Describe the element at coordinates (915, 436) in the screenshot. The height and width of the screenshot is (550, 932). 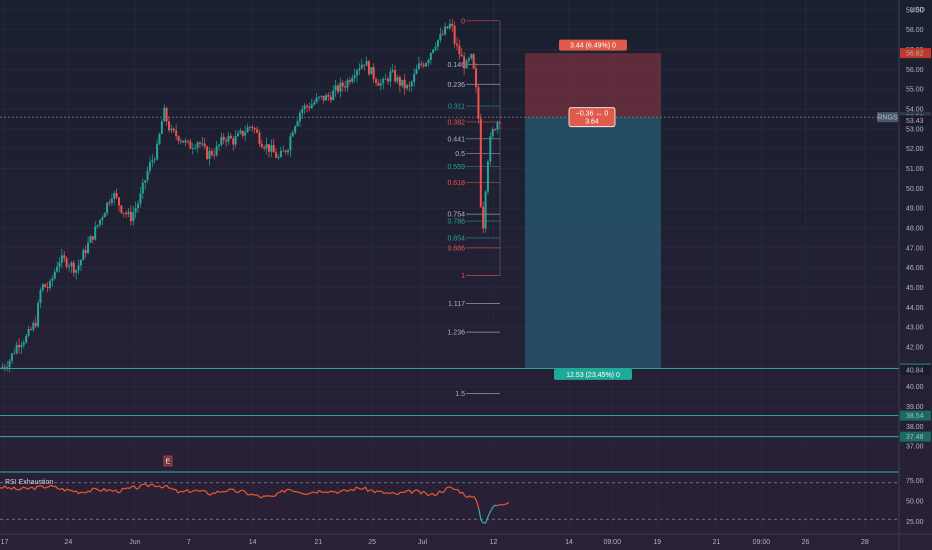
I see `price-label-bg` at that location.